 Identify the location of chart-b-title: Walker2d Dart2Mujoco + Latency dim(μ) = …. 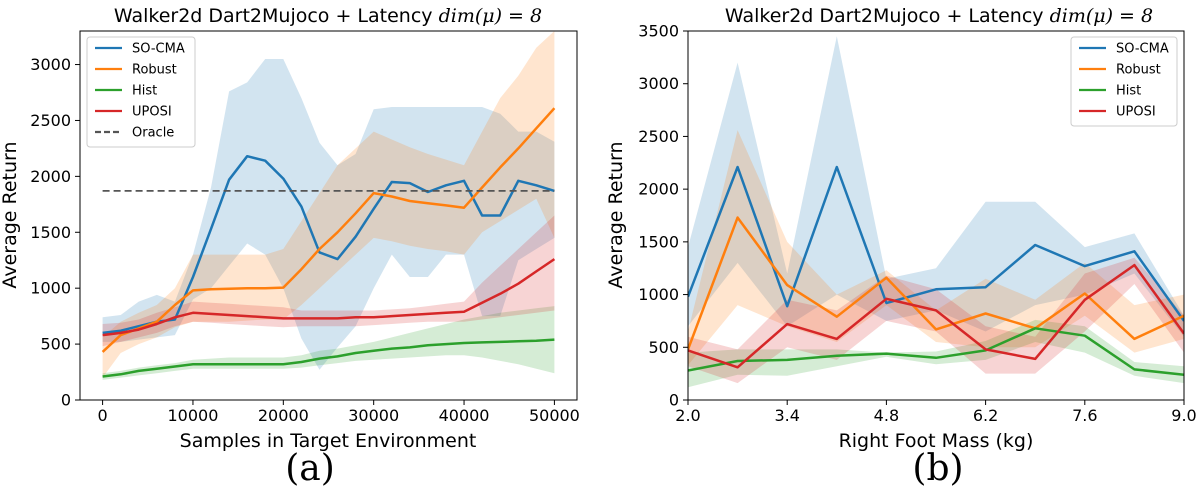
(939, 16).